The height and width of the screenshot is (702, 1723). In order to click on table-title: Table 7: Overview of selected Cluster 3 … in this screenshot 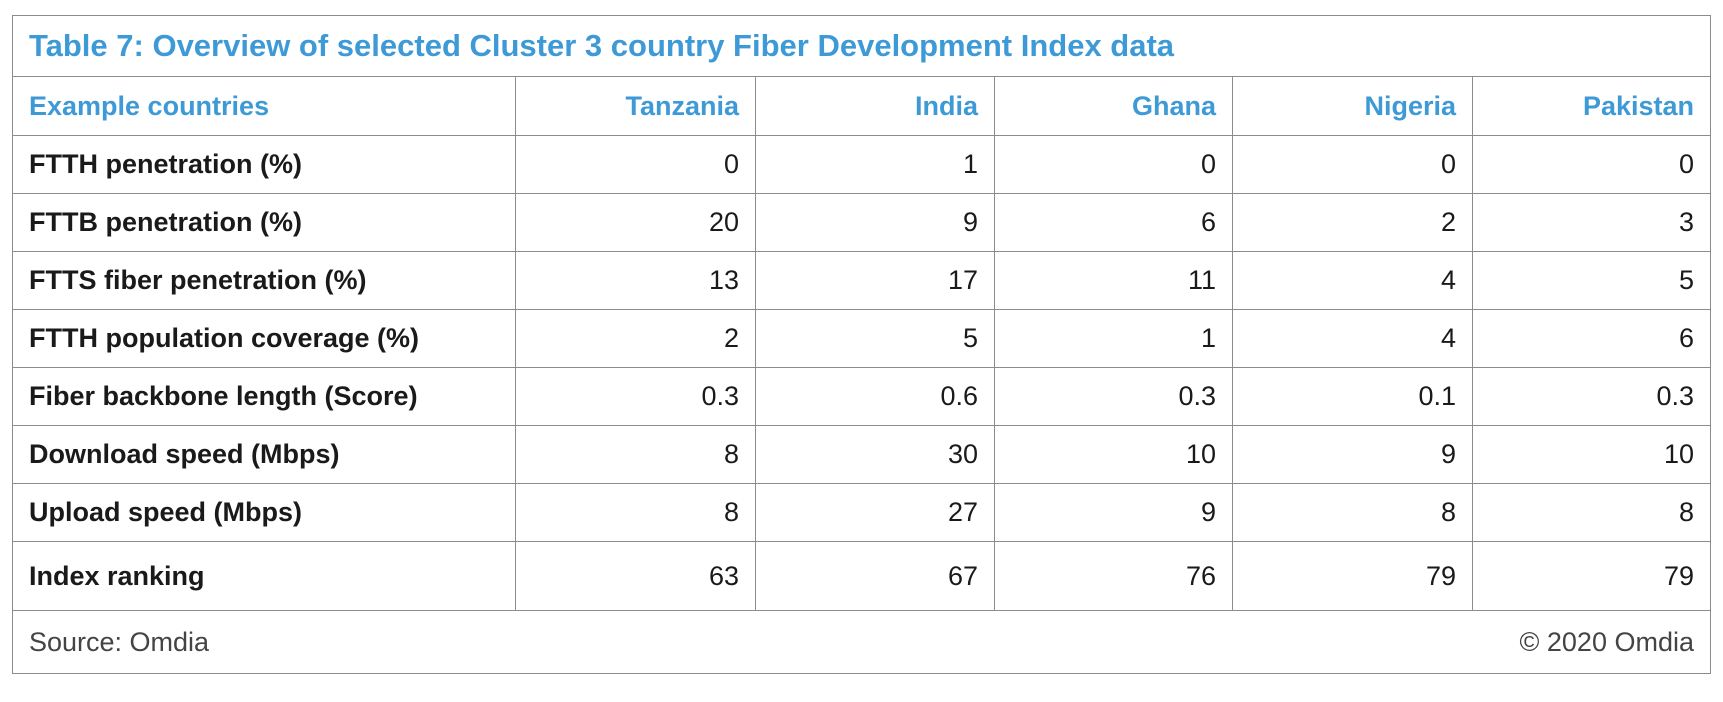, I will do `click(861, 46)`.